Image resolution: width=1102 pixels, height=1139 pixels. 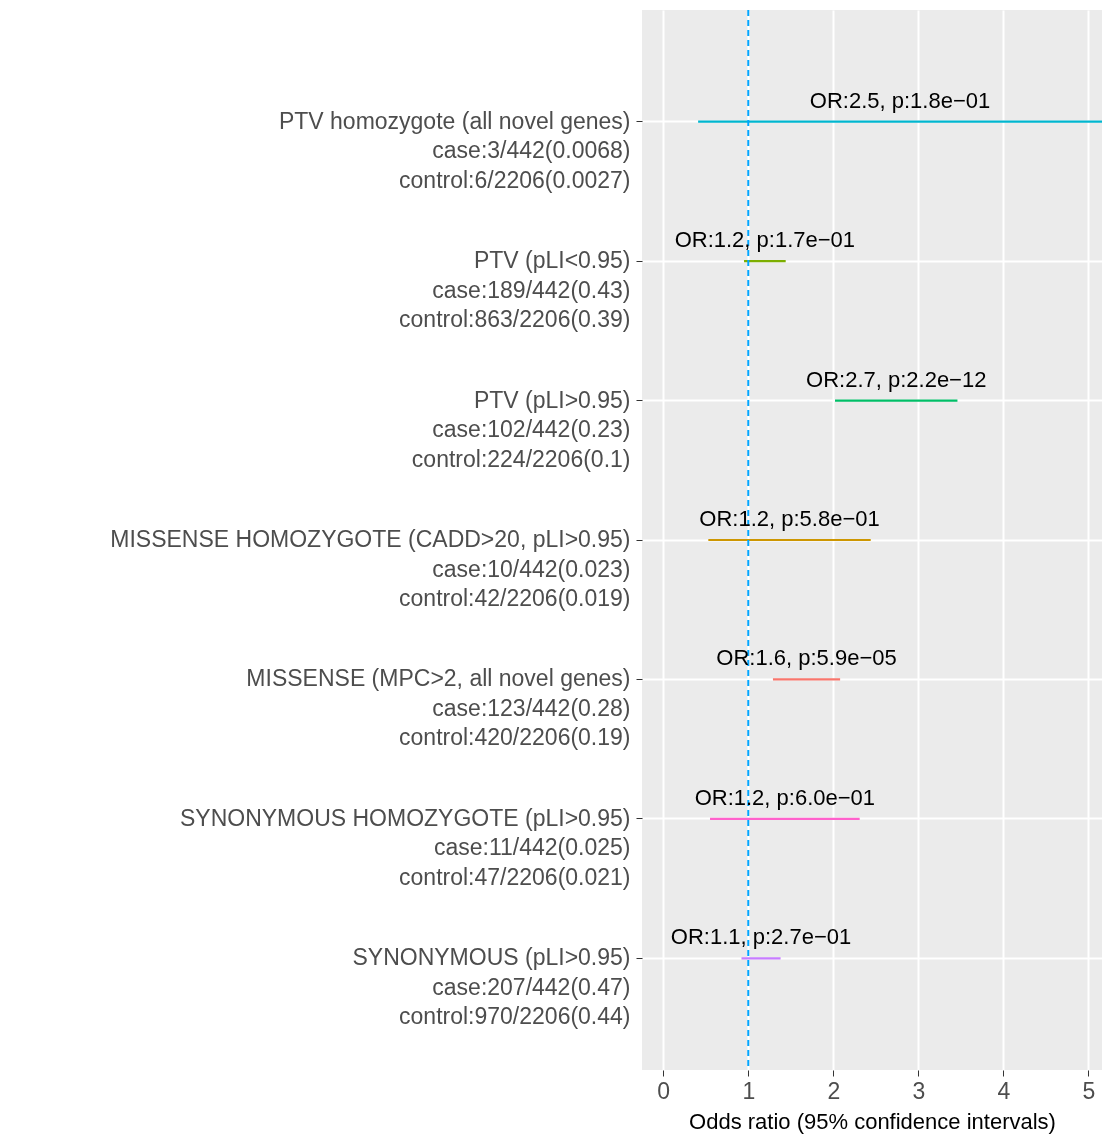 I want to click on x-tick-label: 0, so click(x=664, y=1090).